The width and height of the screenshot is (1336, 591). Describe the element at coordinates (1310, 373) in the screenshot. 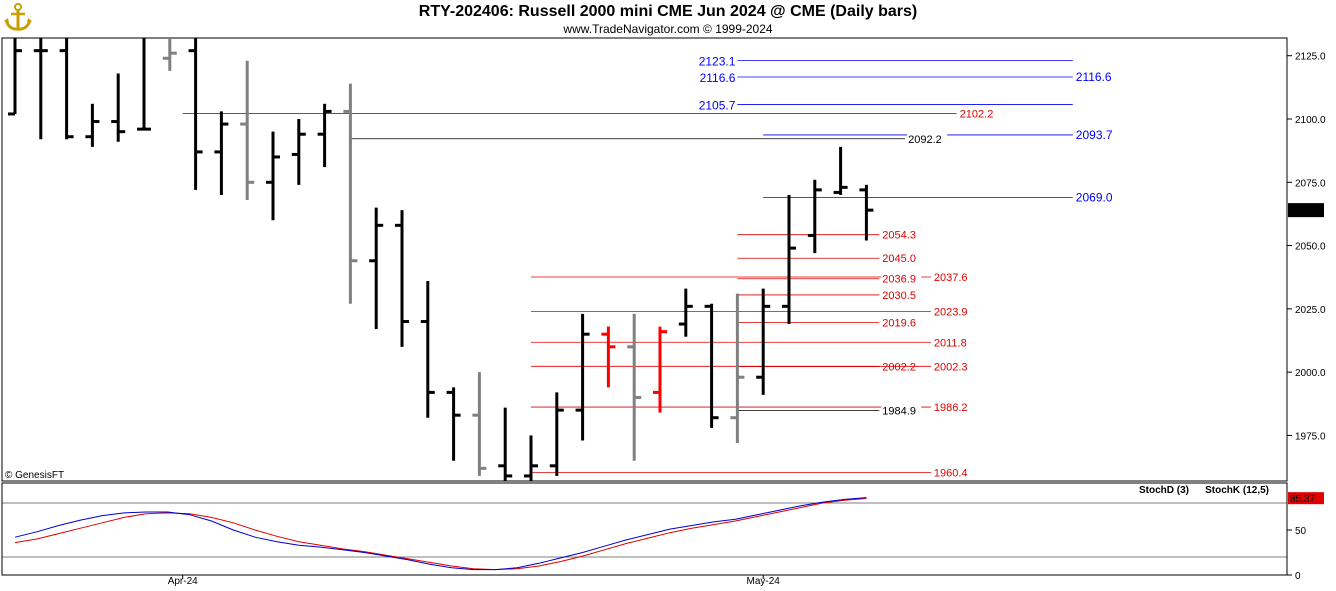

I see `y-tick-label-1: 2000.0` at that location.